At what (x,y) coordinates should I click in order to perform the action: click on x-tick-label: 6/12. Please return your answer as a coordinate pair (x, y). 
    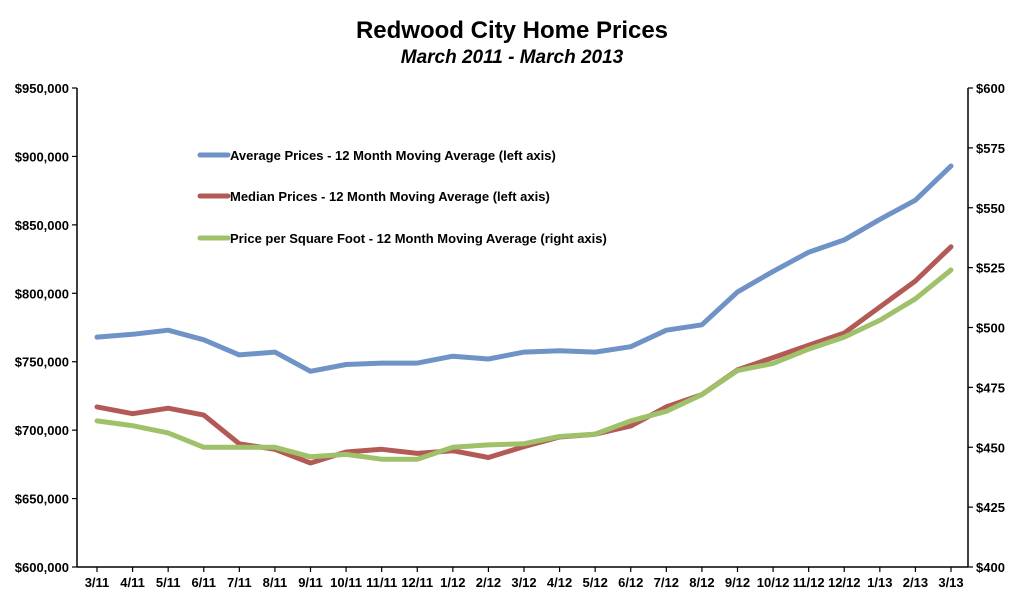
    Looking at the image, I should click on (630, 582).